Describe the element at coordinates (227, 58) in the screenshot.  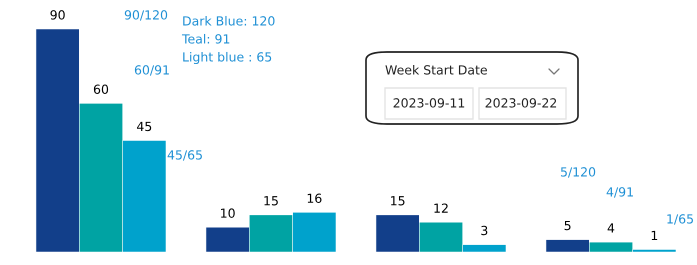
I see `annotation: Light blue : 65` at that location.